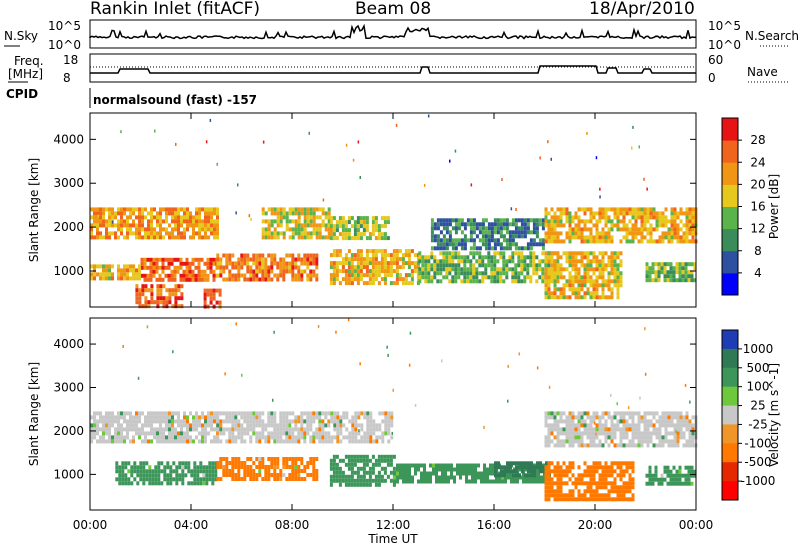 This screenshot has height=554, width=800. I want to click on colorbar-tick-label: -100, so click(757, 443).